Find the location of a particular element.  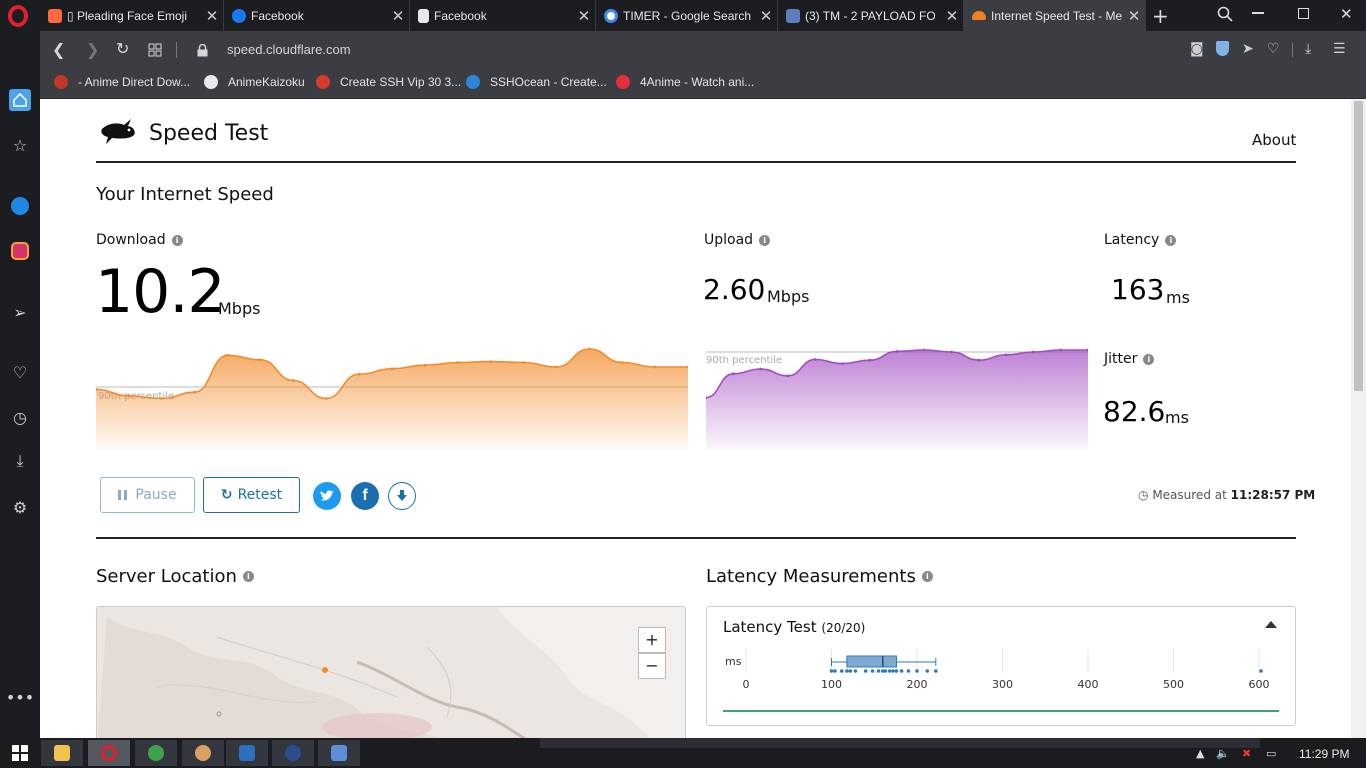

server-map: + − is located at coordinates (391, 672).